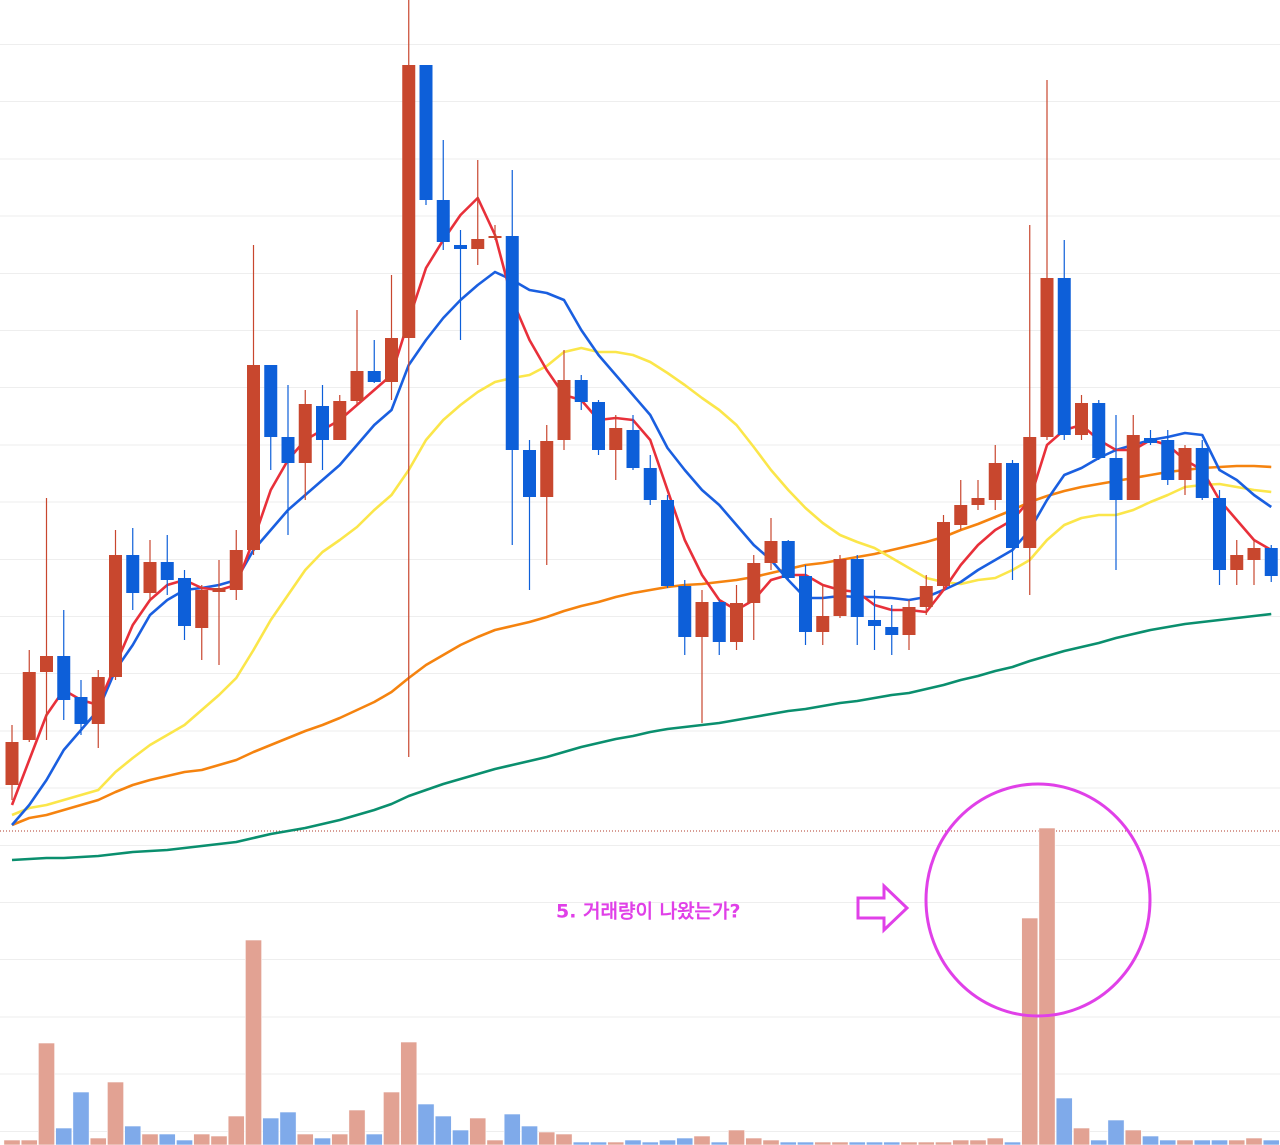 The height and width of the screenshot is (1145, 1280). Describe the element at coordinates (854, 900) in the screenshot. I see `annotation-group: 5. 거래량이 나왔는가?` at that location.